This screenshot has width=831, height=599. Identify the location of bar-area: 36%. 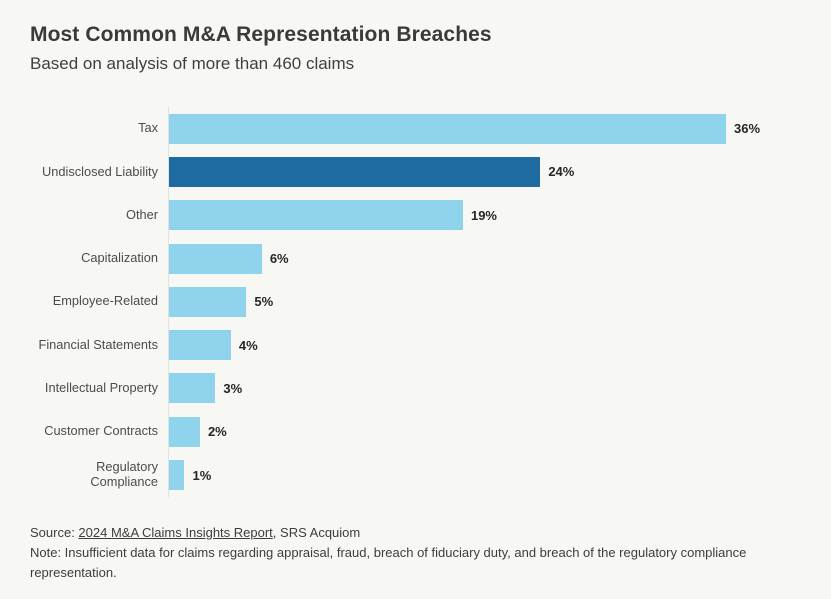
(493, 129).